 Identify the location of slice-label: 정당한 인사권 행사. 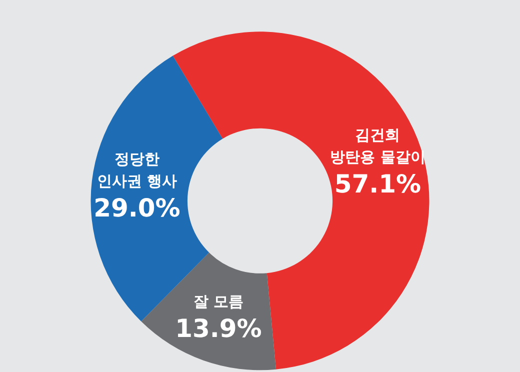
(137, 170).